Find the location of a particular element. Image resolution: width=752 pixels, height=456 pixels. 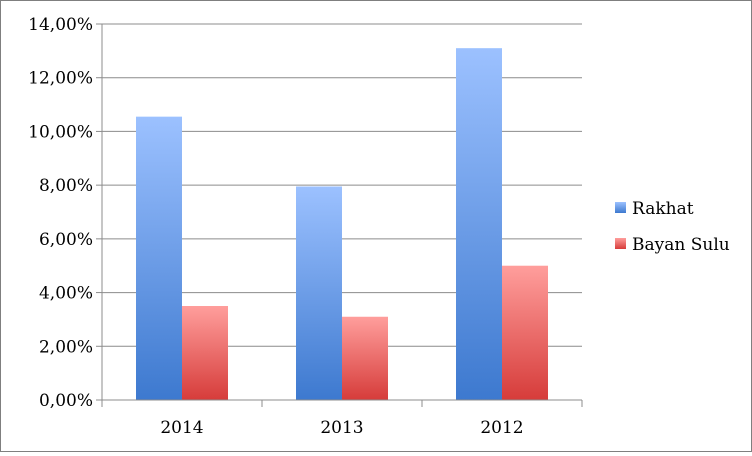

legend-label-rakhat: Rakhat is located at coordinates (663, 209).